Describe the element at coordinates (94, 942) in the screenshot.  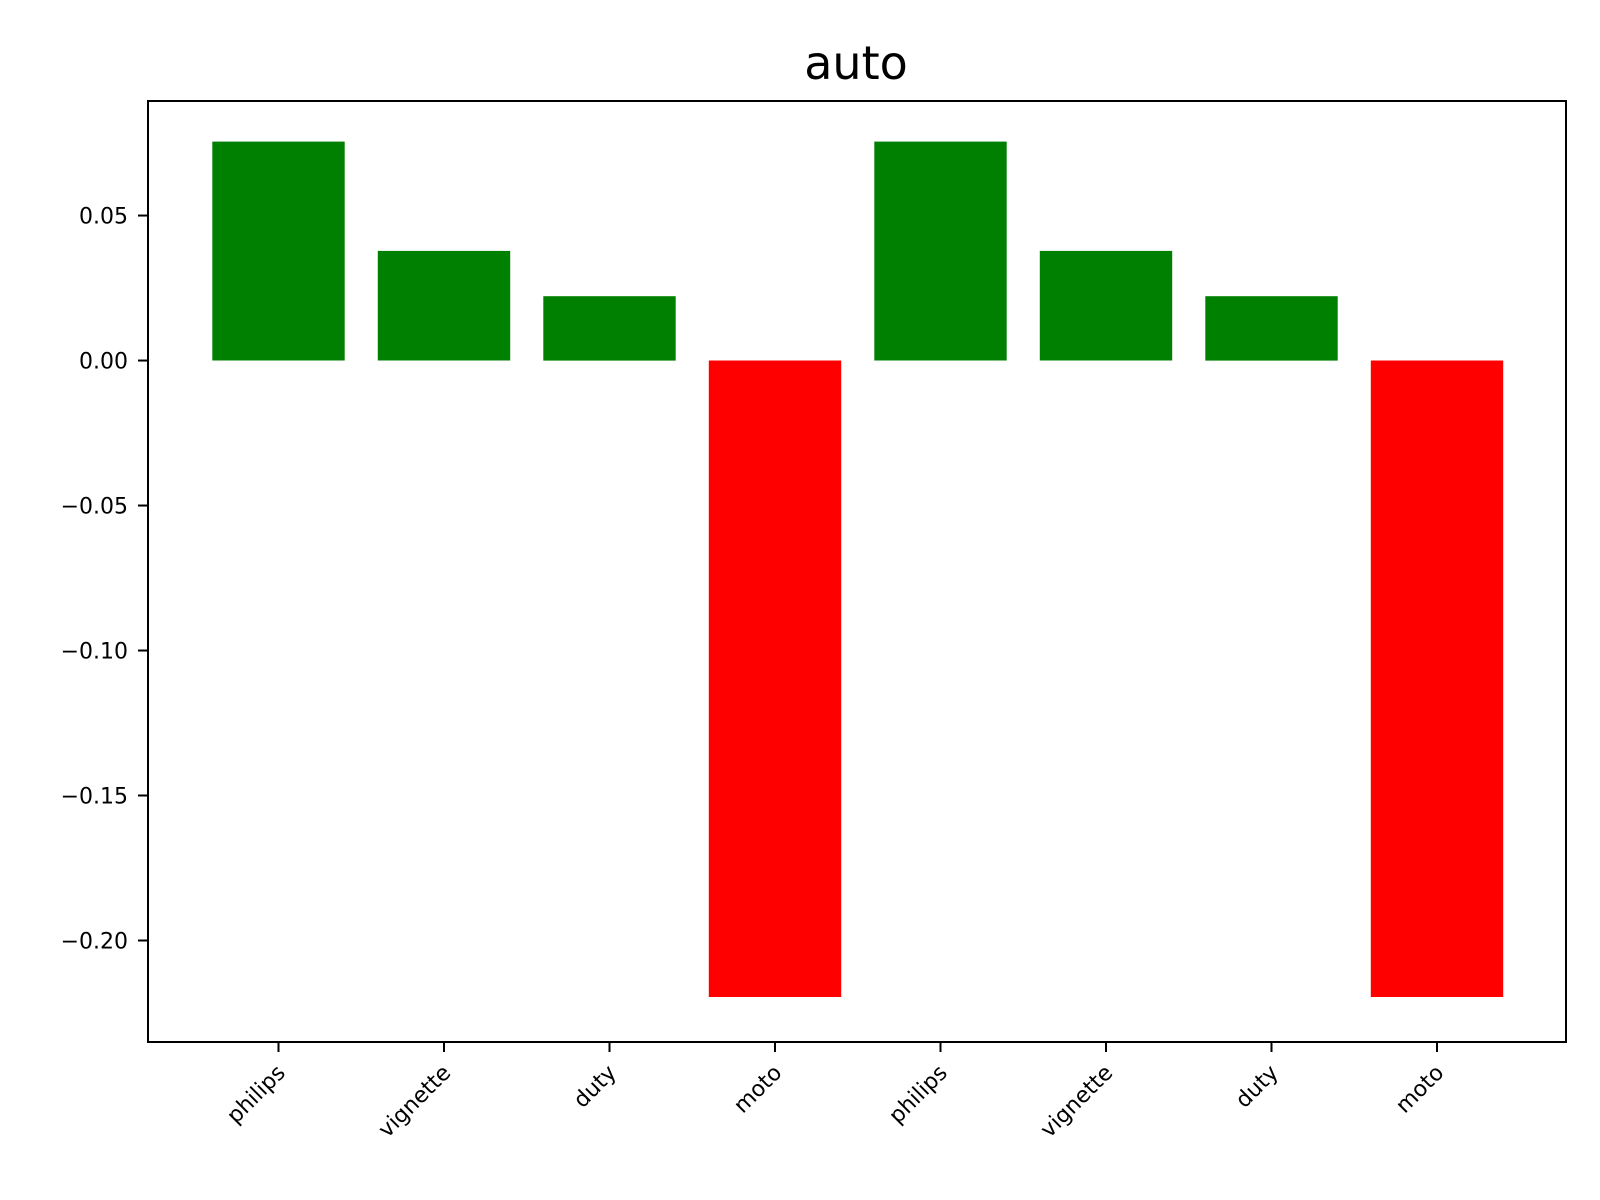
I see `y-tick-label: −0.20` at that location.